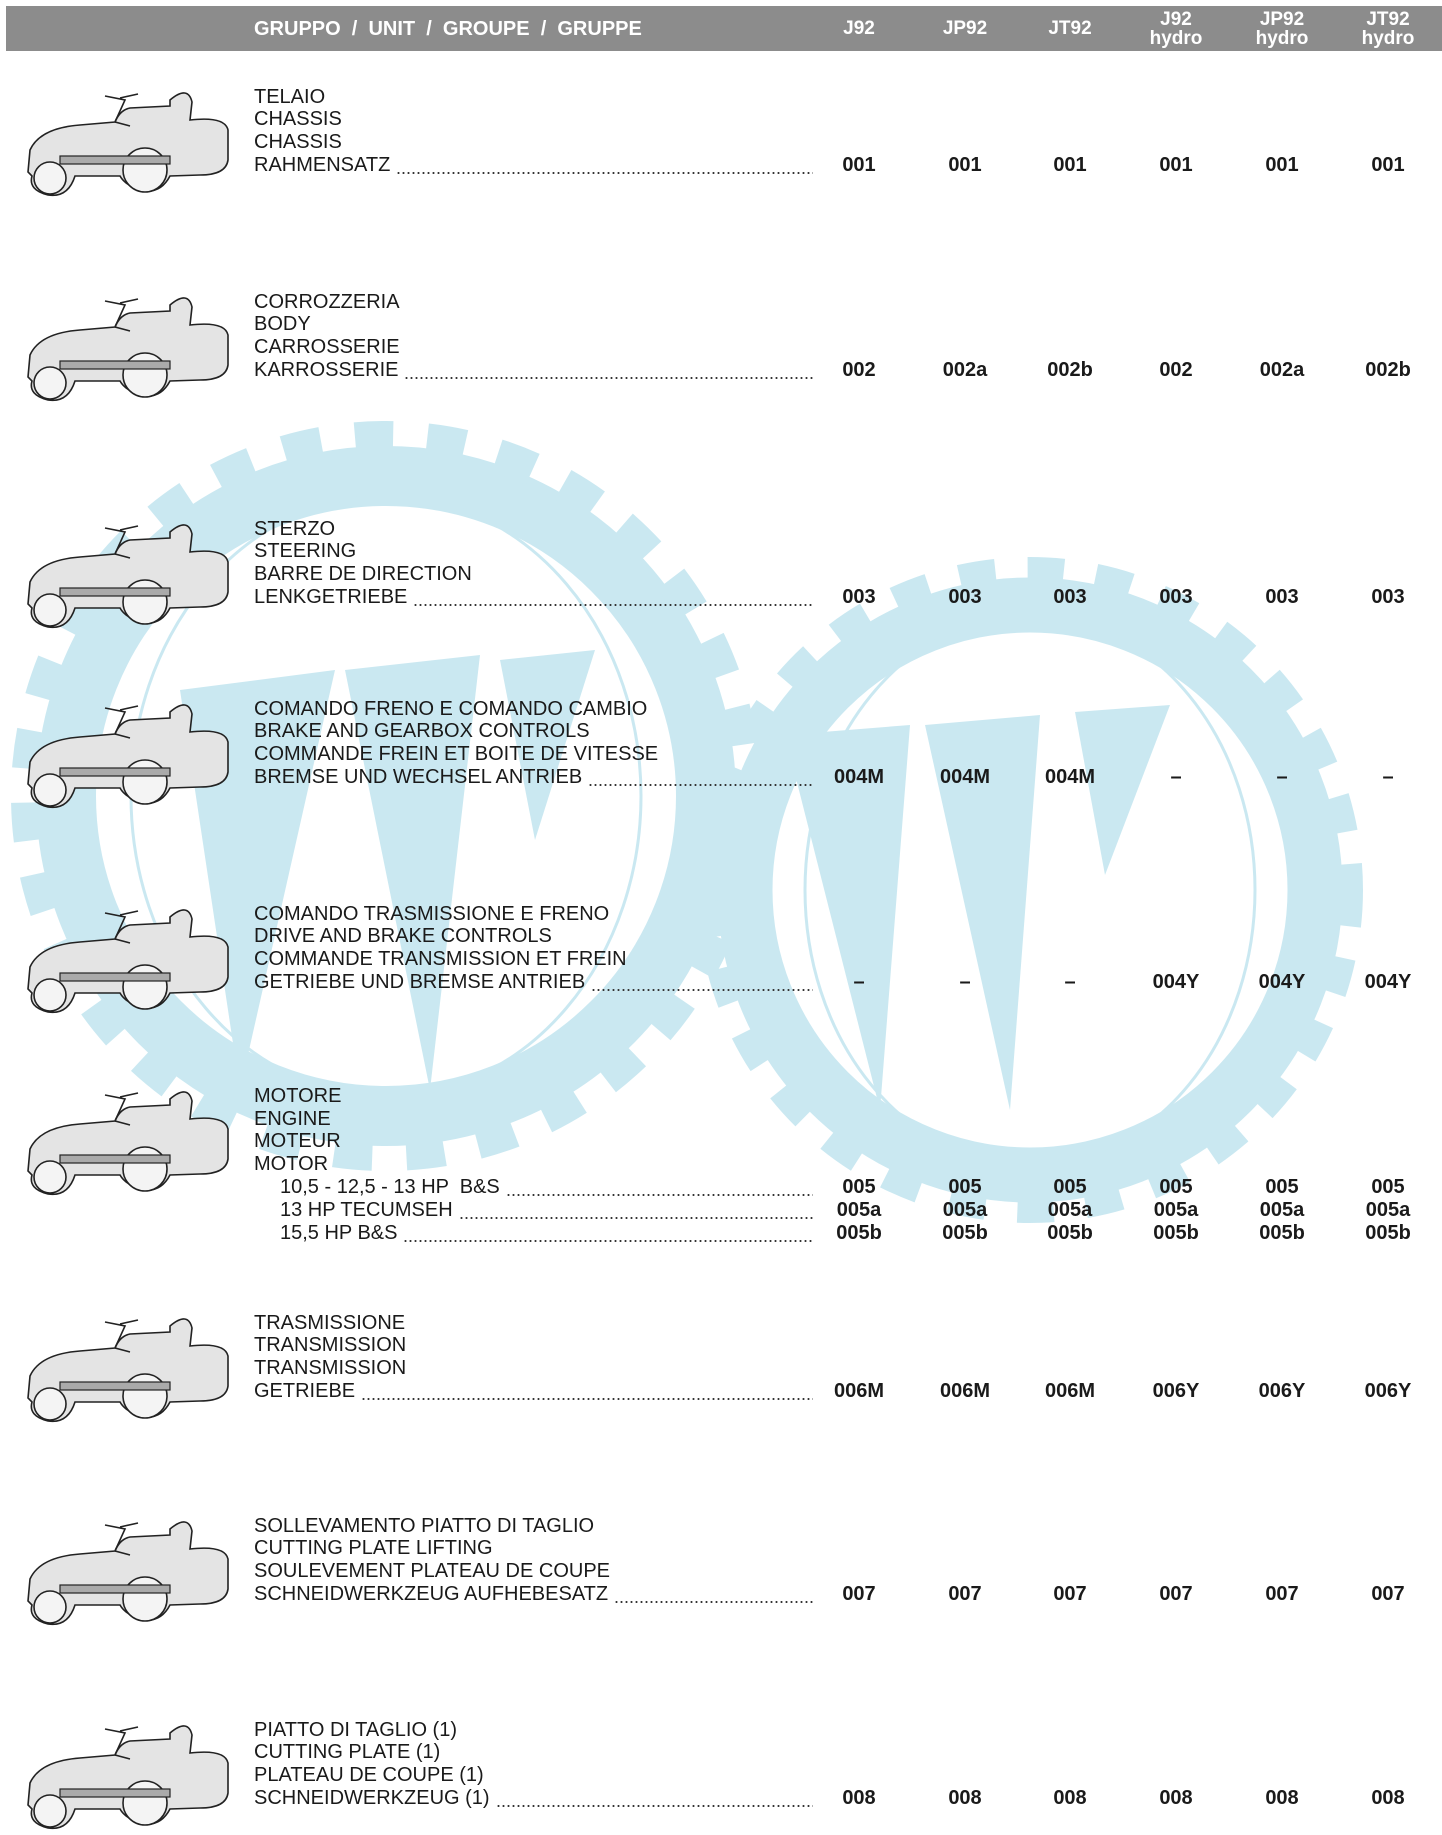 This screenshot has width=1442, height=1835. What do you see at coordinates (859, 370) in the screenshot?
I see `code: 002` at bounding box center [859, 370].